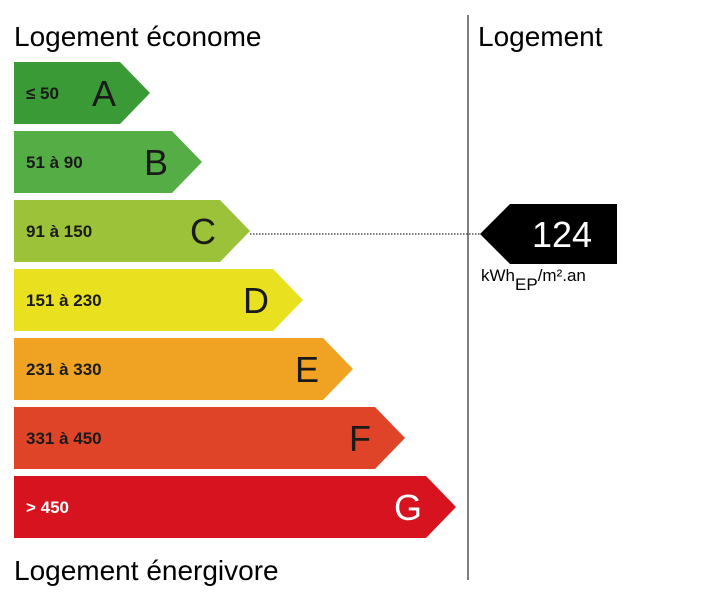 This screenshot has width=712, height=605. What do you see at coordinates (256, 300) in the screenshot?
I see `class-letter: D` at bounding box center [256, 300].